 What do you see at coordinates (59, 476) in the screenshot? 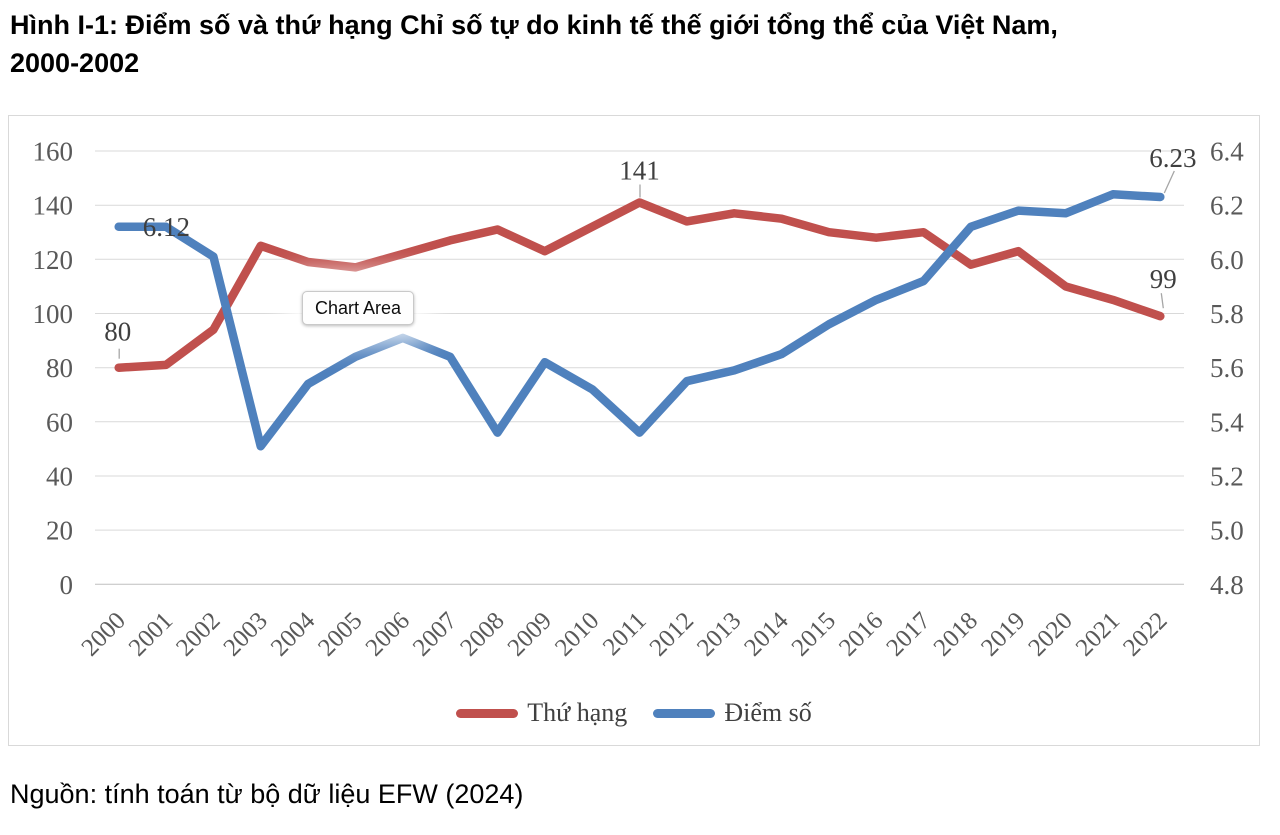
I see `left-axis-tick-label: 40` at bounding box center [59, 476].